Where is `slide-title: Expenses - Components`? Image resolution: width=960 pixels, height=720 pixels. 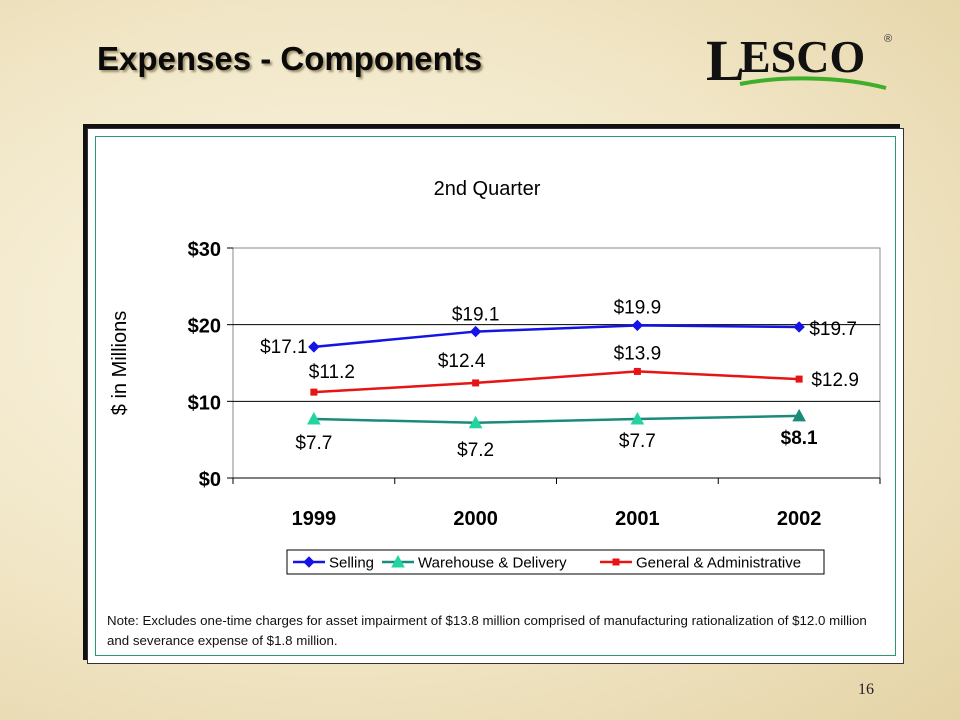 slide-title: Expenses - Components is located at coordinates (290, 58).